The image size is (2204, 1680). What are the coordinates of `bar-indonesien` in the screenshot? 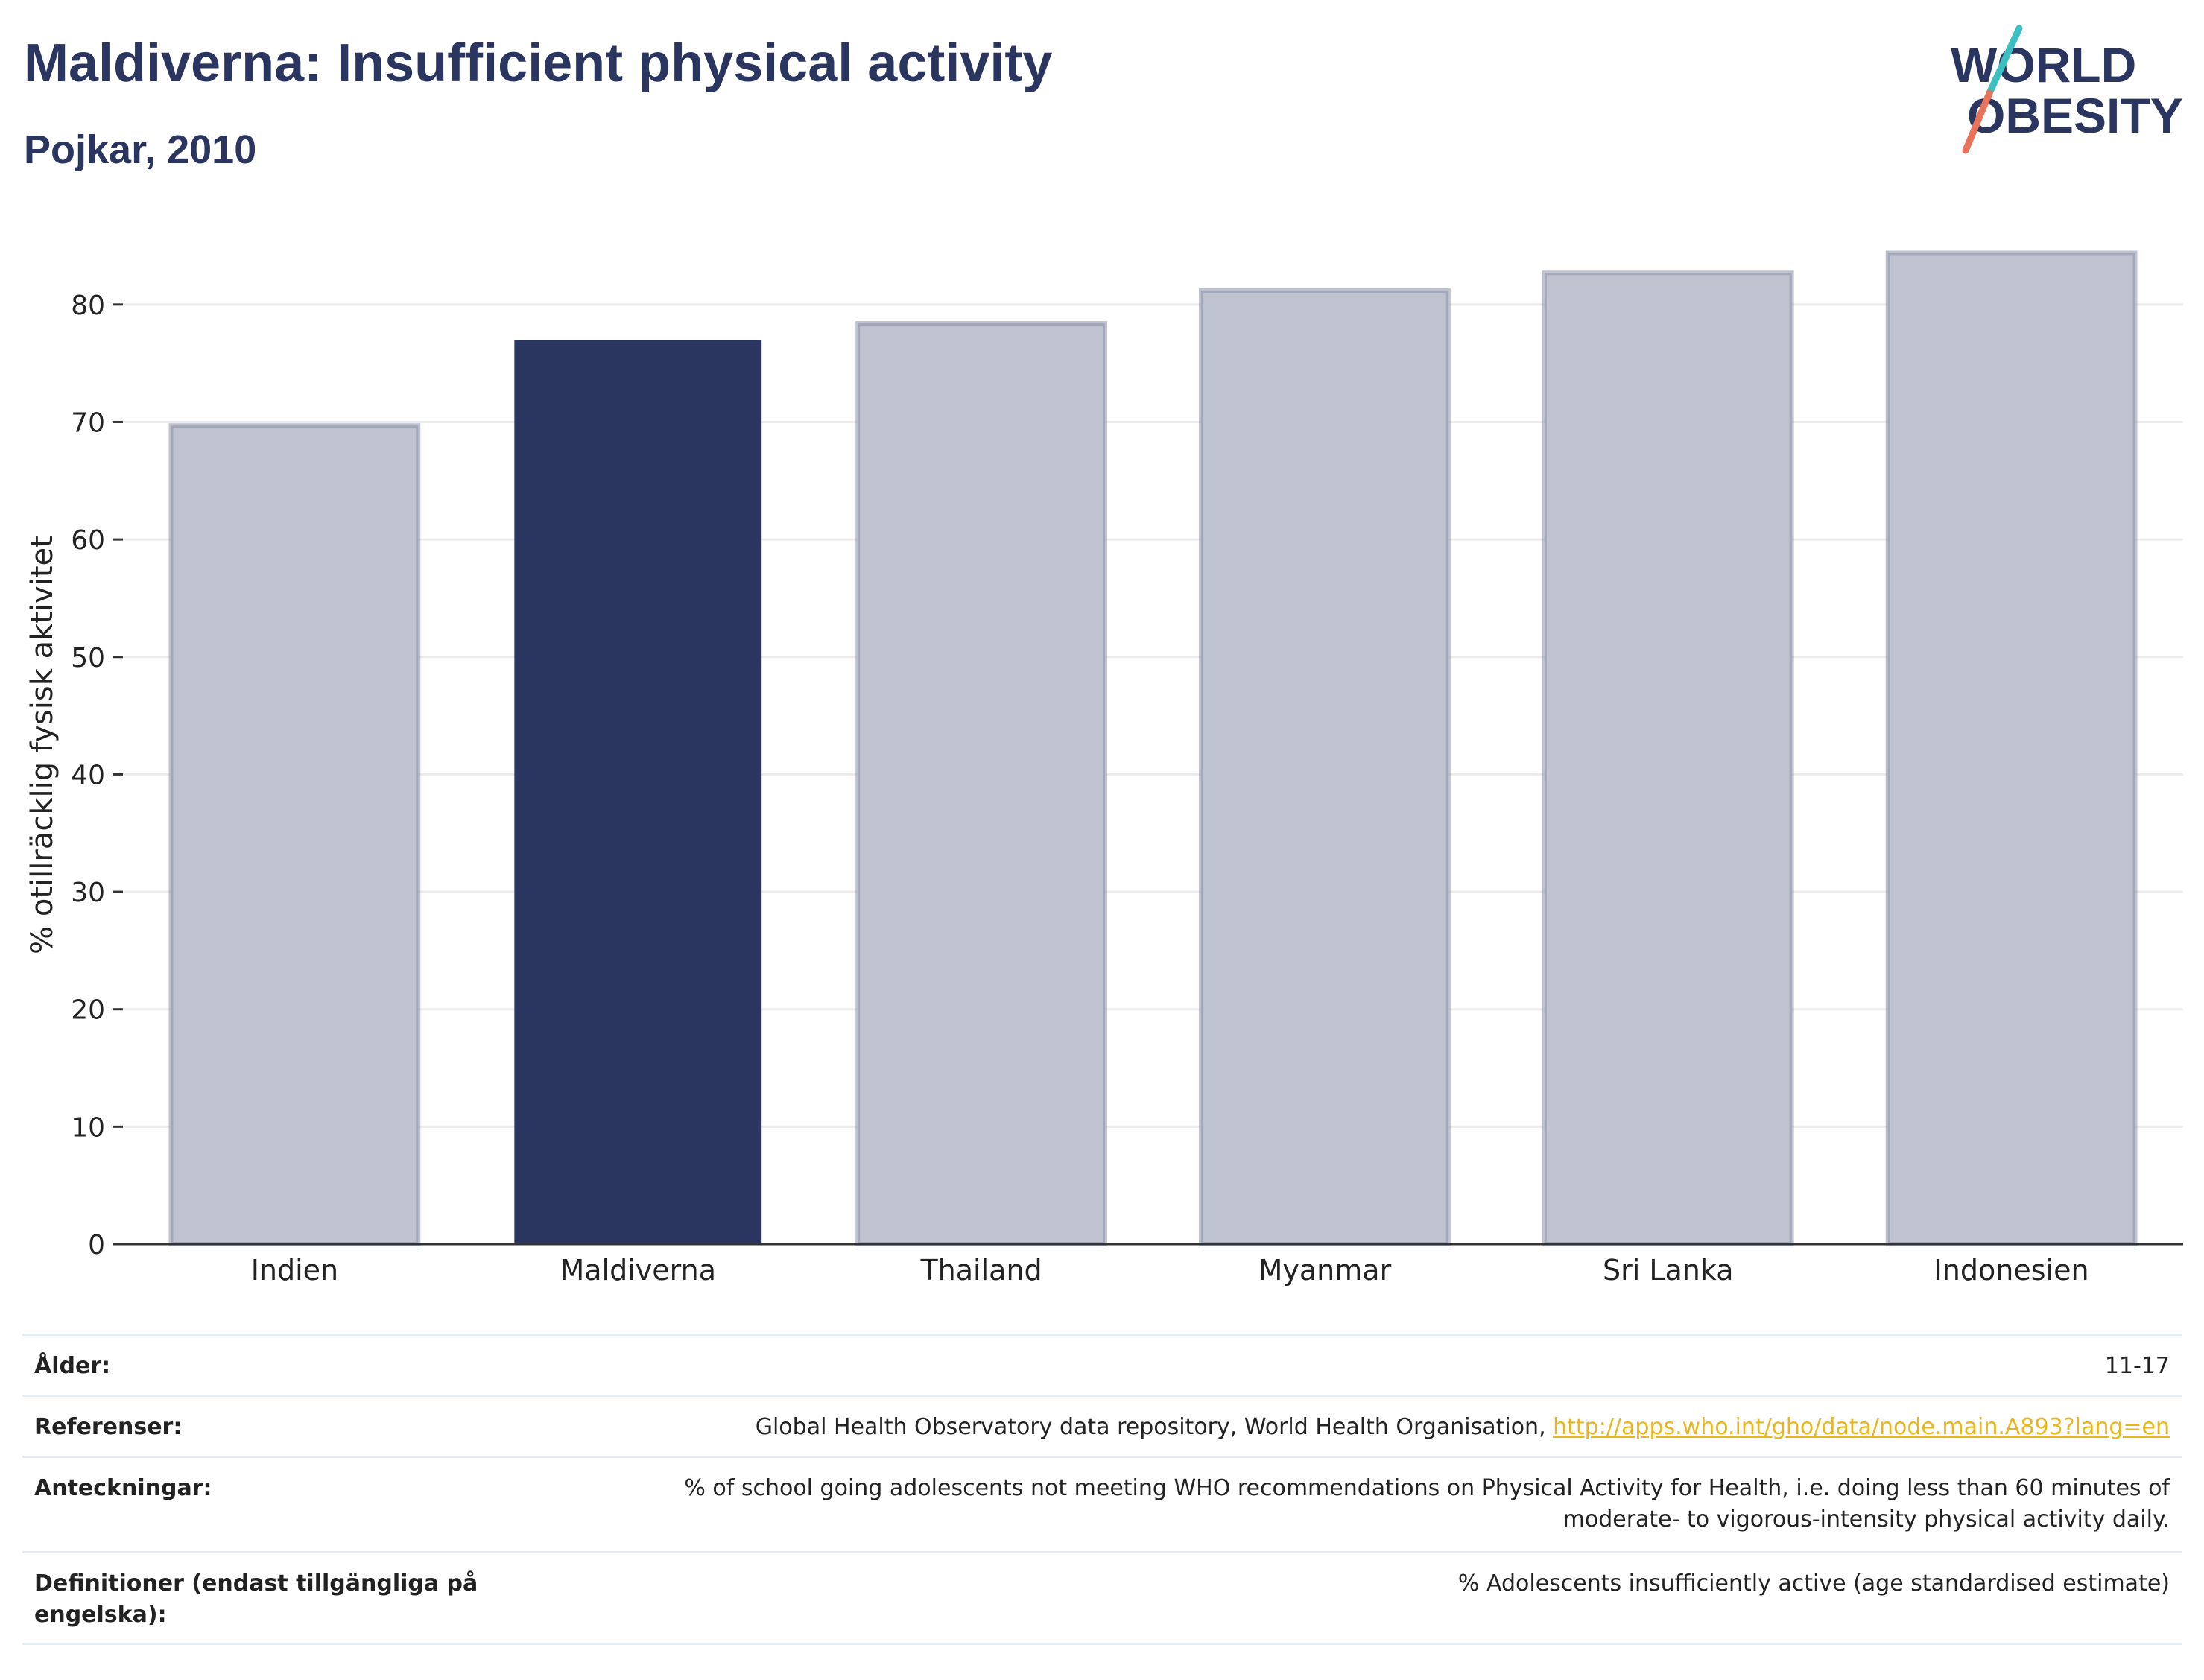 It's located at (2011, 748).